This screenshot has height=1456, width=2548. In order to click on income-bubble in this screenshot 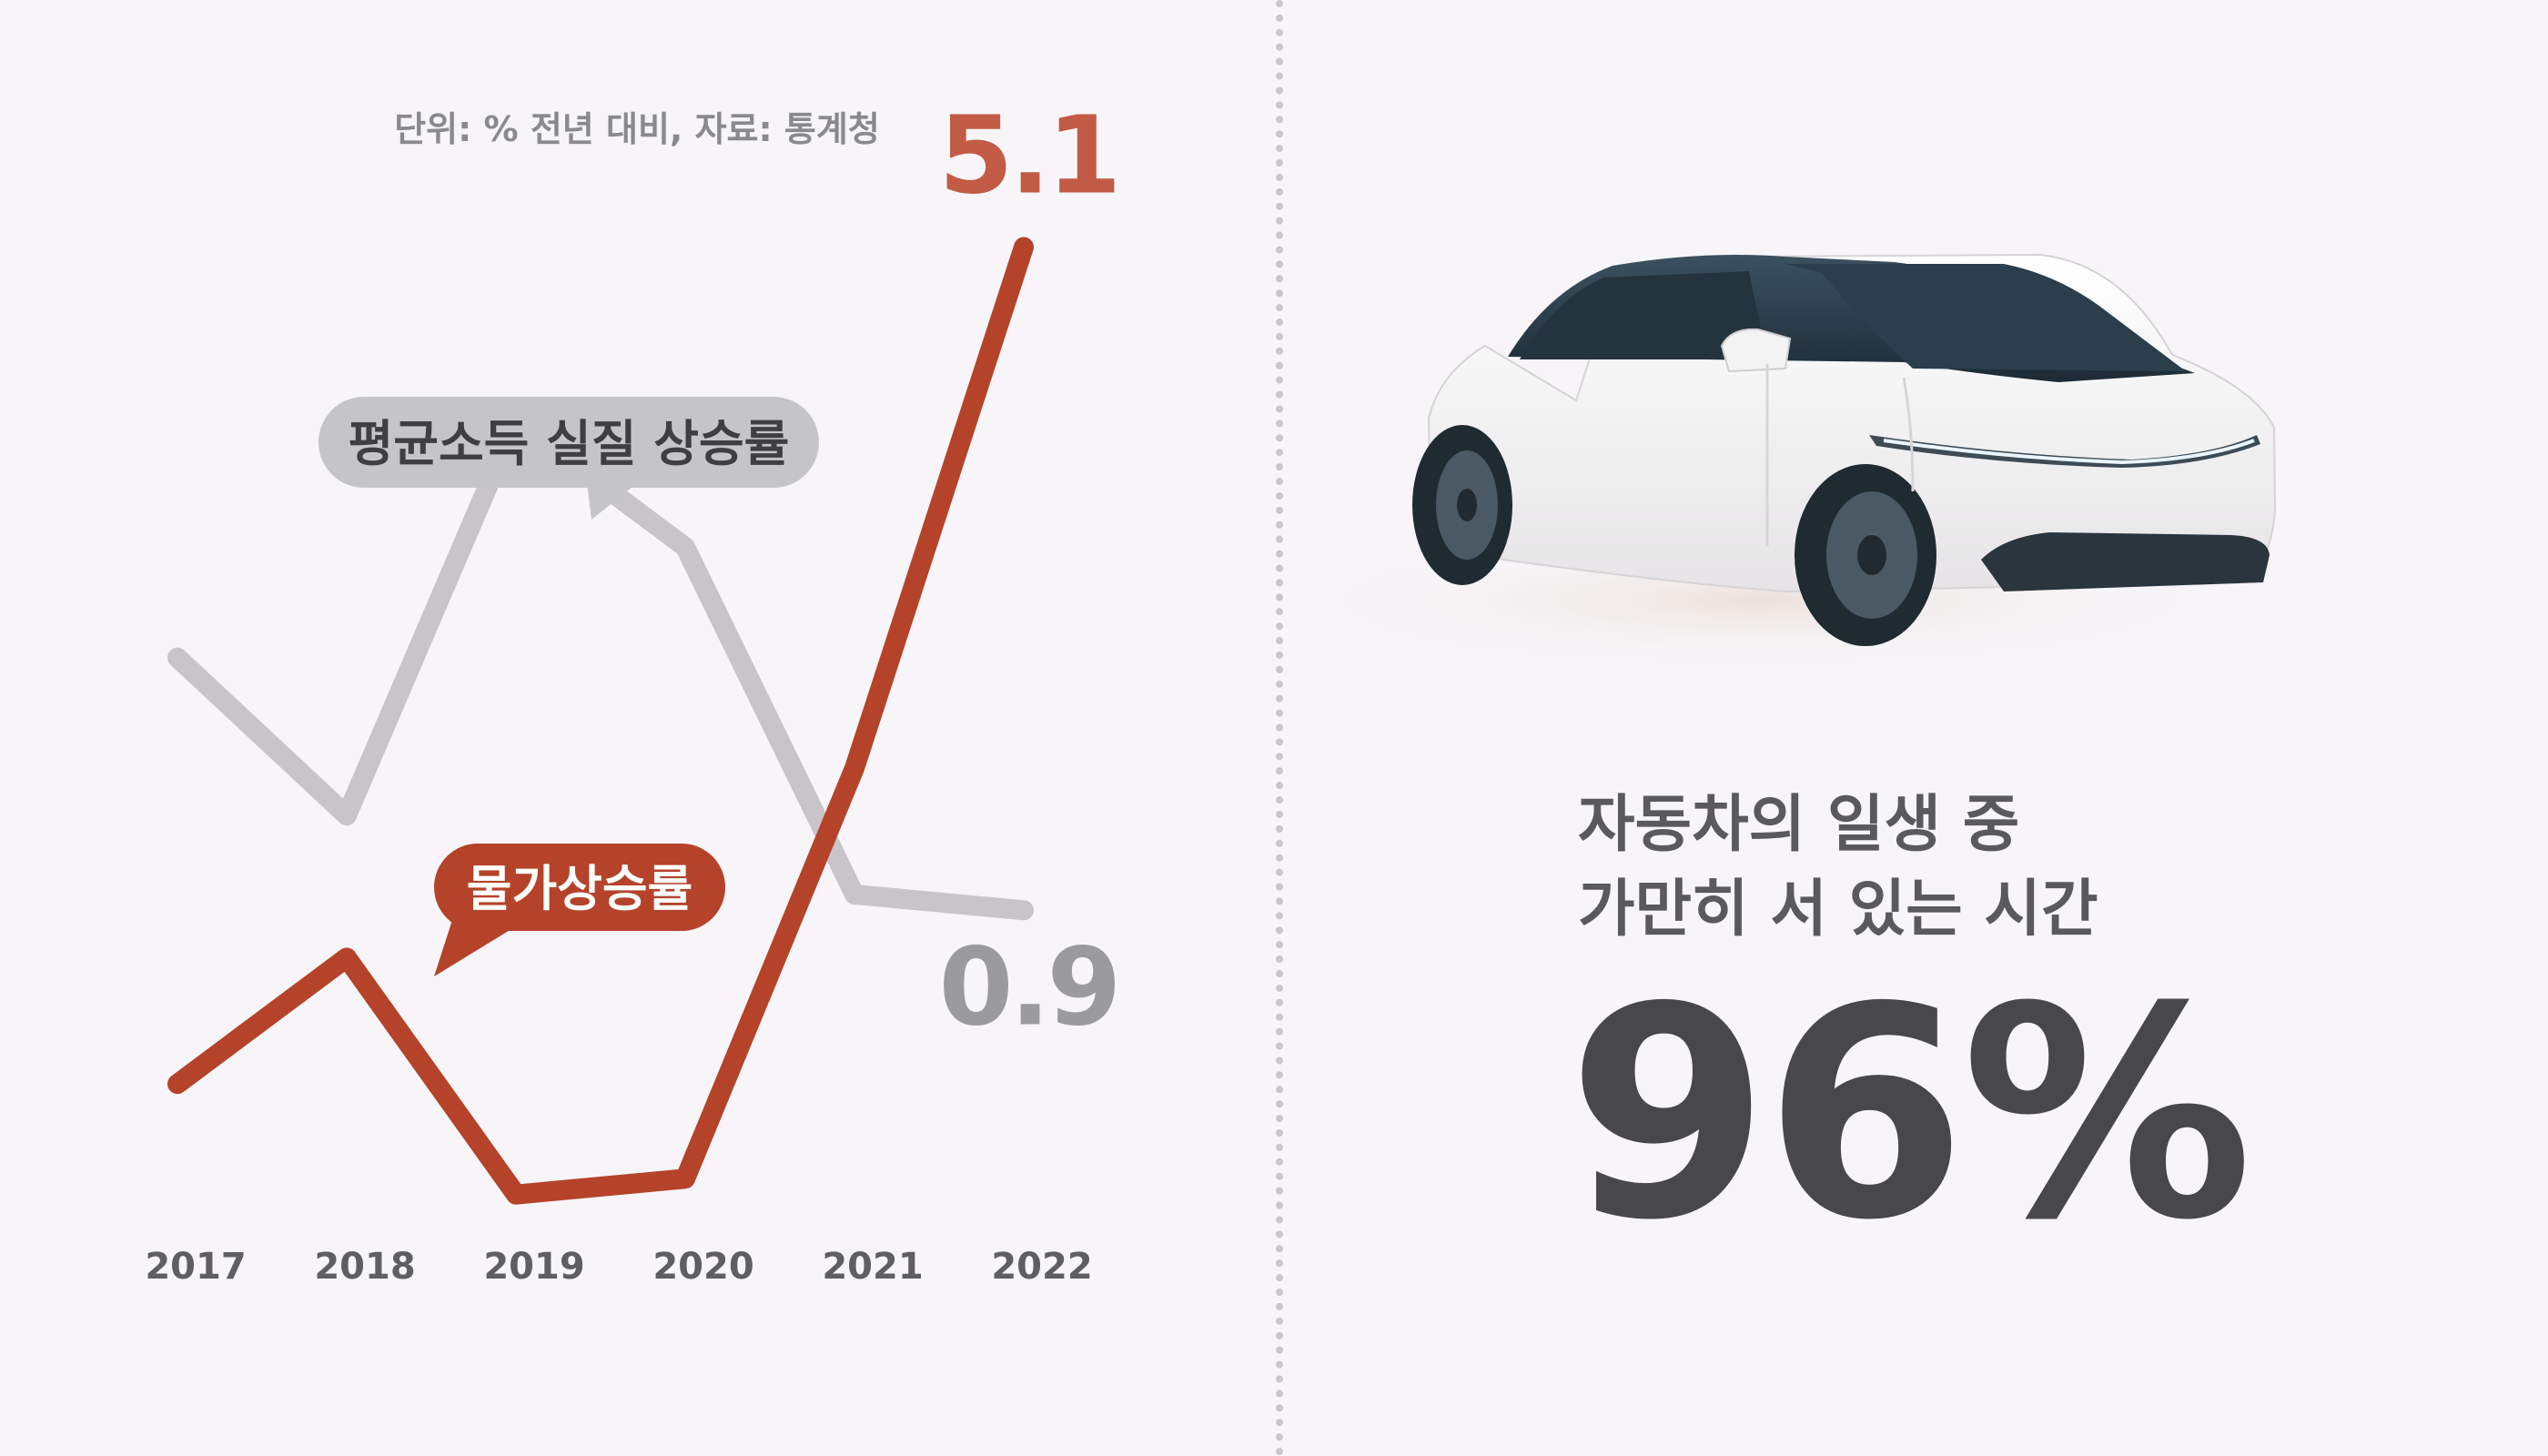, I will do `click(568, 443)`.